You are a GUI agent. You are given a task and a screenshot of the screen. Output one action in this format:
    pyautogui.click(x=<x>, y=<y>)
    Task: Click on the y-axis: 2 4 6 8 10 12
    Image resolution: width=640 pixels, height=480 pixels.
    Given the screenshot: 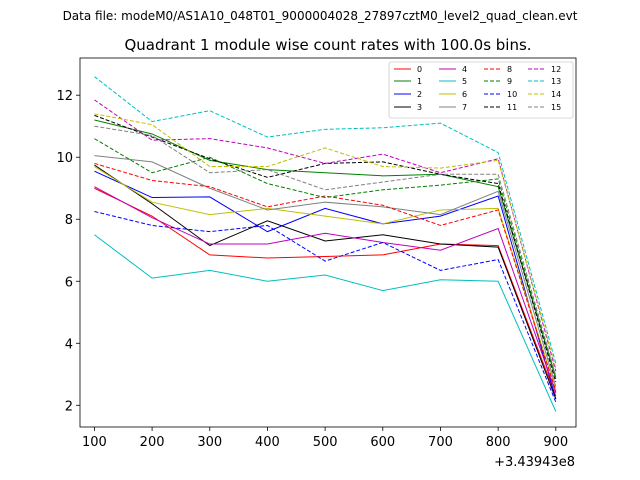 What is the action you would take?
    pyautogui.click(x=68, y=251)
    